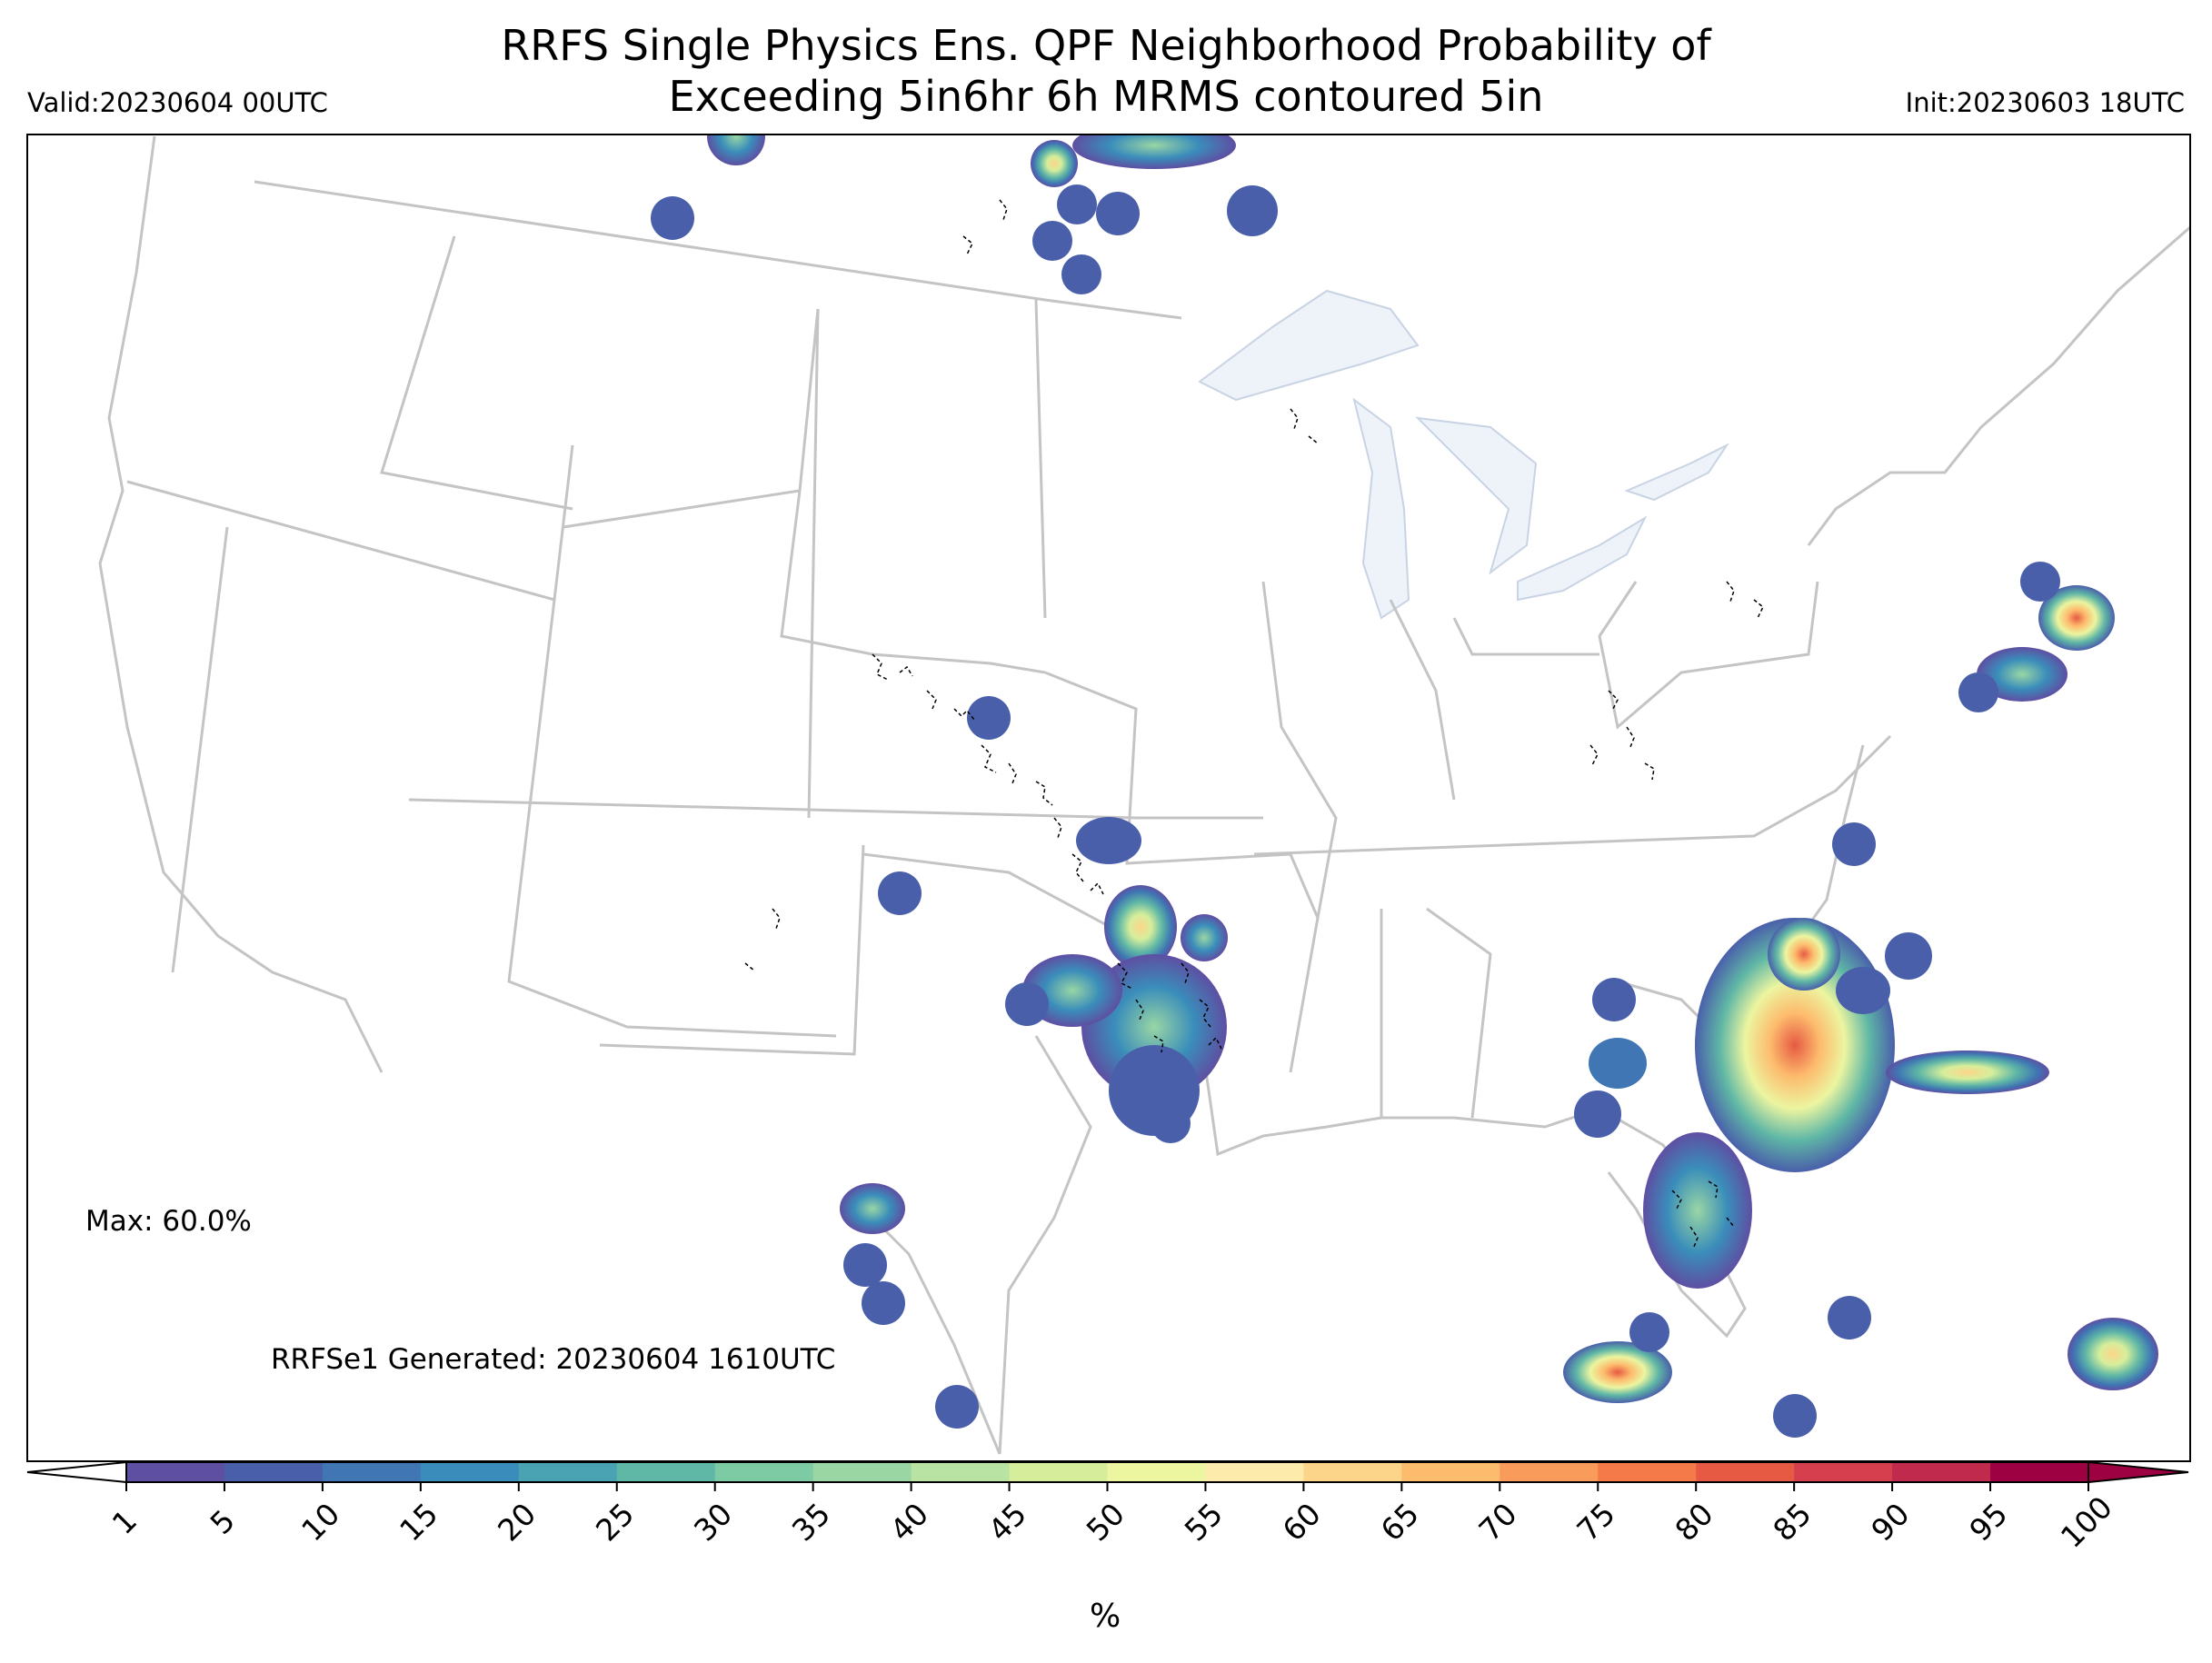 The width and height of the screenshot is (2212, 1663). What do you see at coordinates (76, 1472) in the screenshot?
I see `colorbar-under-arrow` at bounding box center [76, 1472].